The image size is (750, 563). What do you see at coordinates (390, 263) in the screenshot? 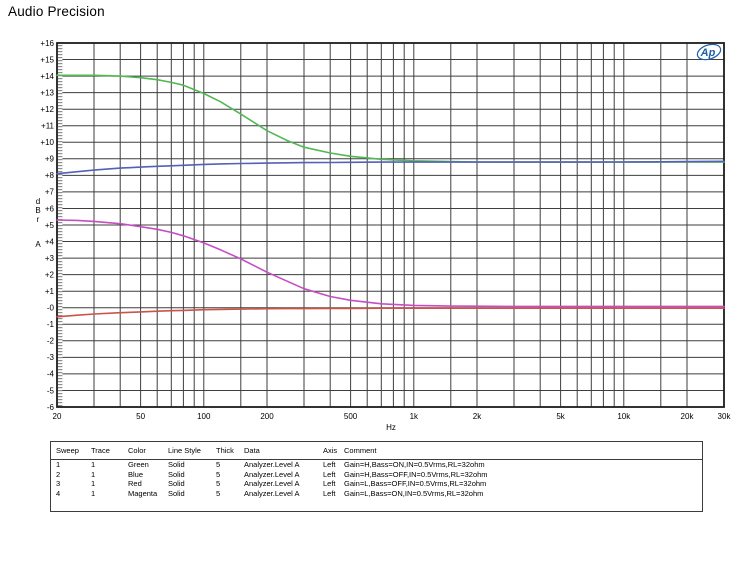
I see `trace-magenta` at bounding box center [390, 263].